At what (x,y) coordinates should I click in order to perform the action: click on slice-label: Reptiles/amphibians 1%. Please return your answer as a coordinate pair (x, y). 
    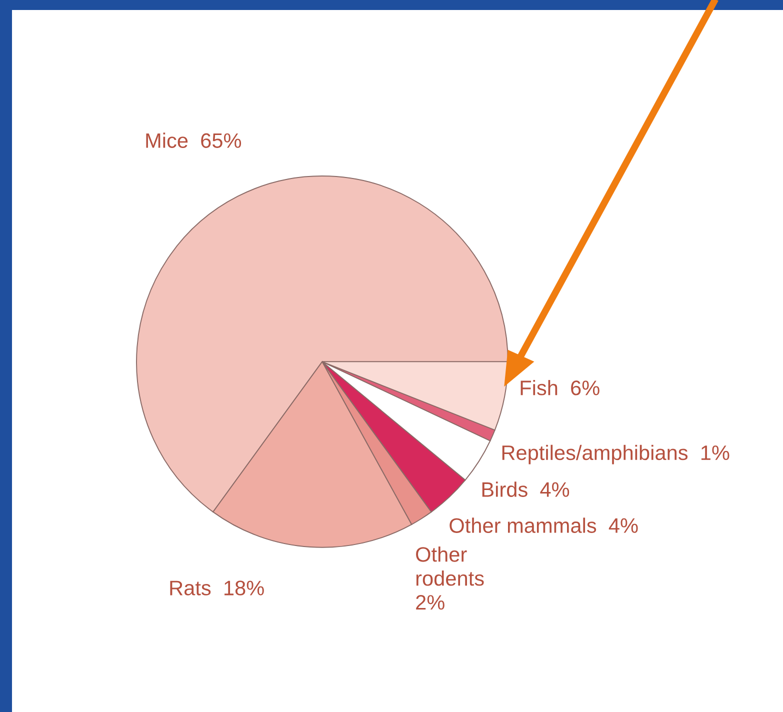
    Looking at the image, I should click on (616, 454).